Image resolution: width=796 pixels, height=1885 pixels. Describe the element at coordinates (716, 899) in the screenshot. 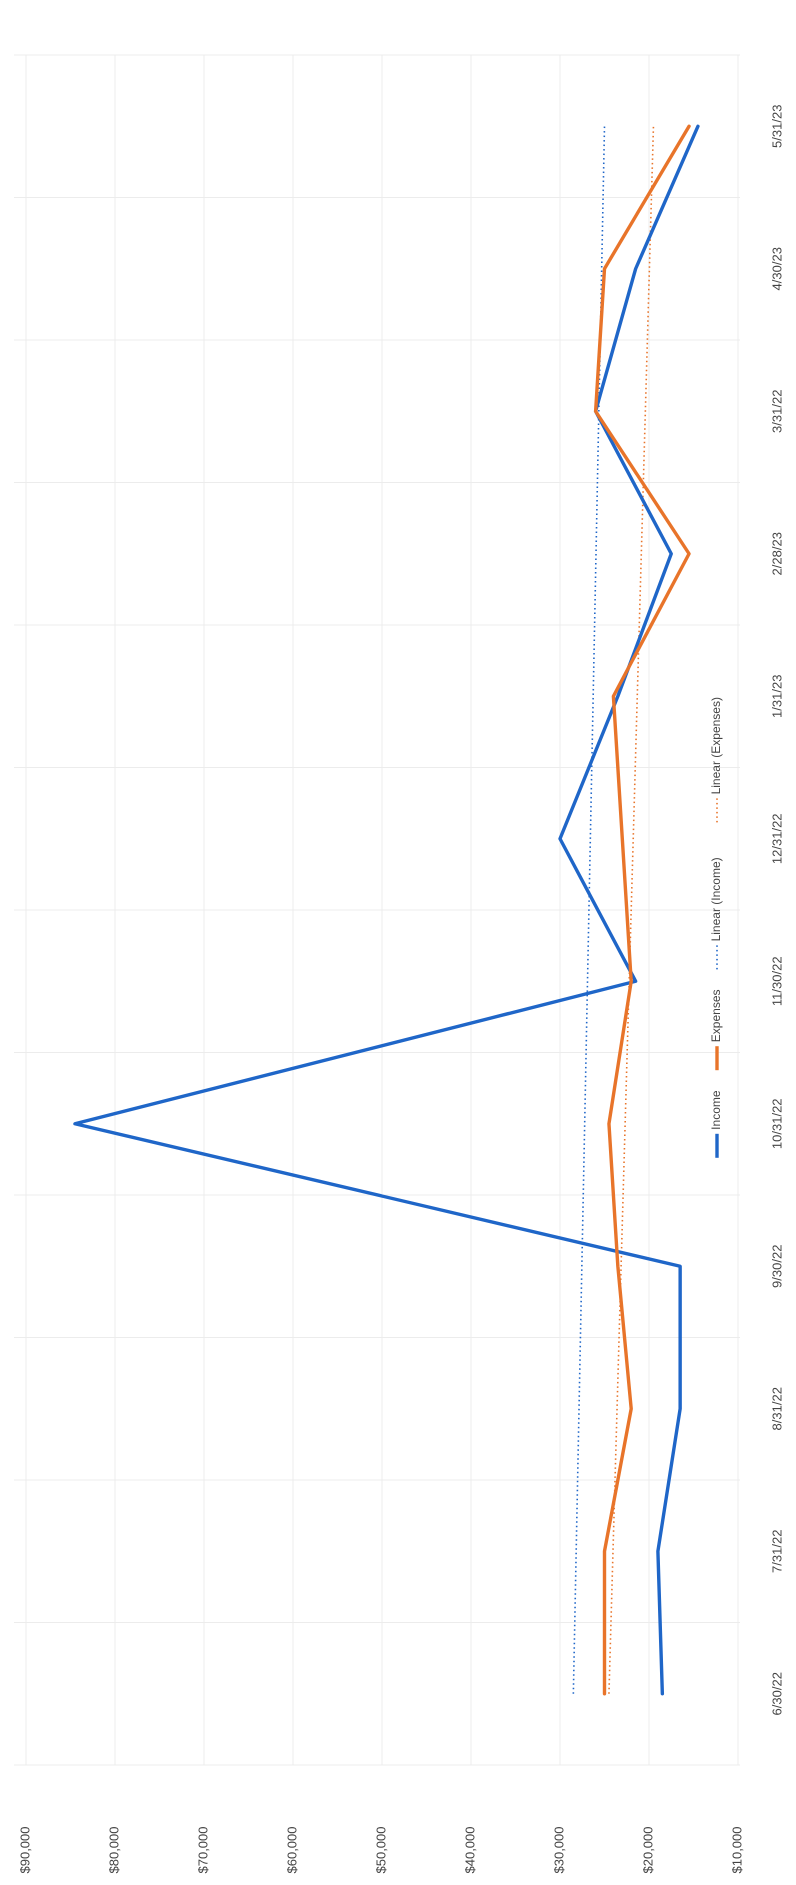

I see `legend-label-linear-income: Linear (Income)` at that location.